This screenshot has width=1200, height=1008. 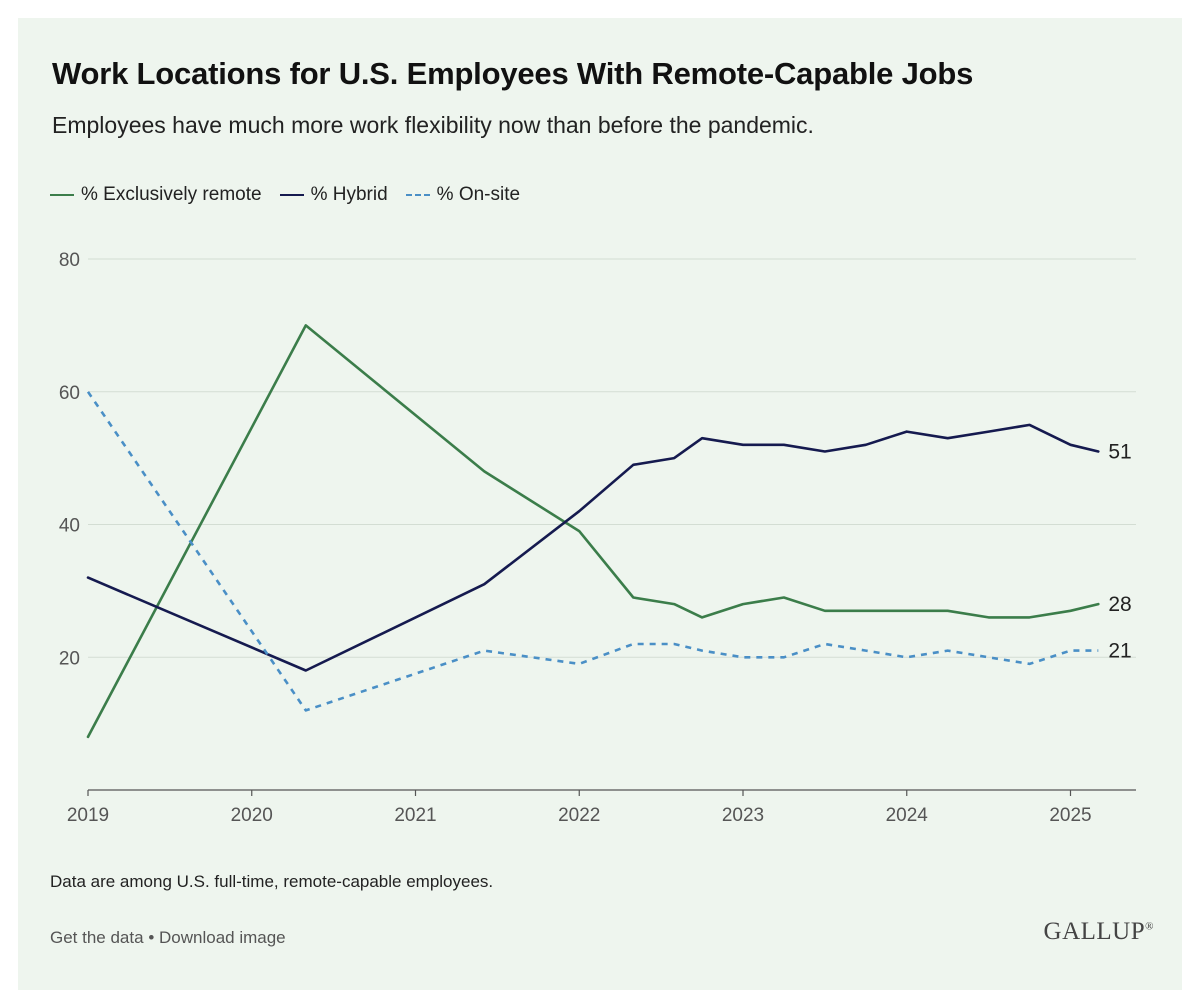 I want to click on legend-item-onsite: % On-site, so click(x=463, y=195).